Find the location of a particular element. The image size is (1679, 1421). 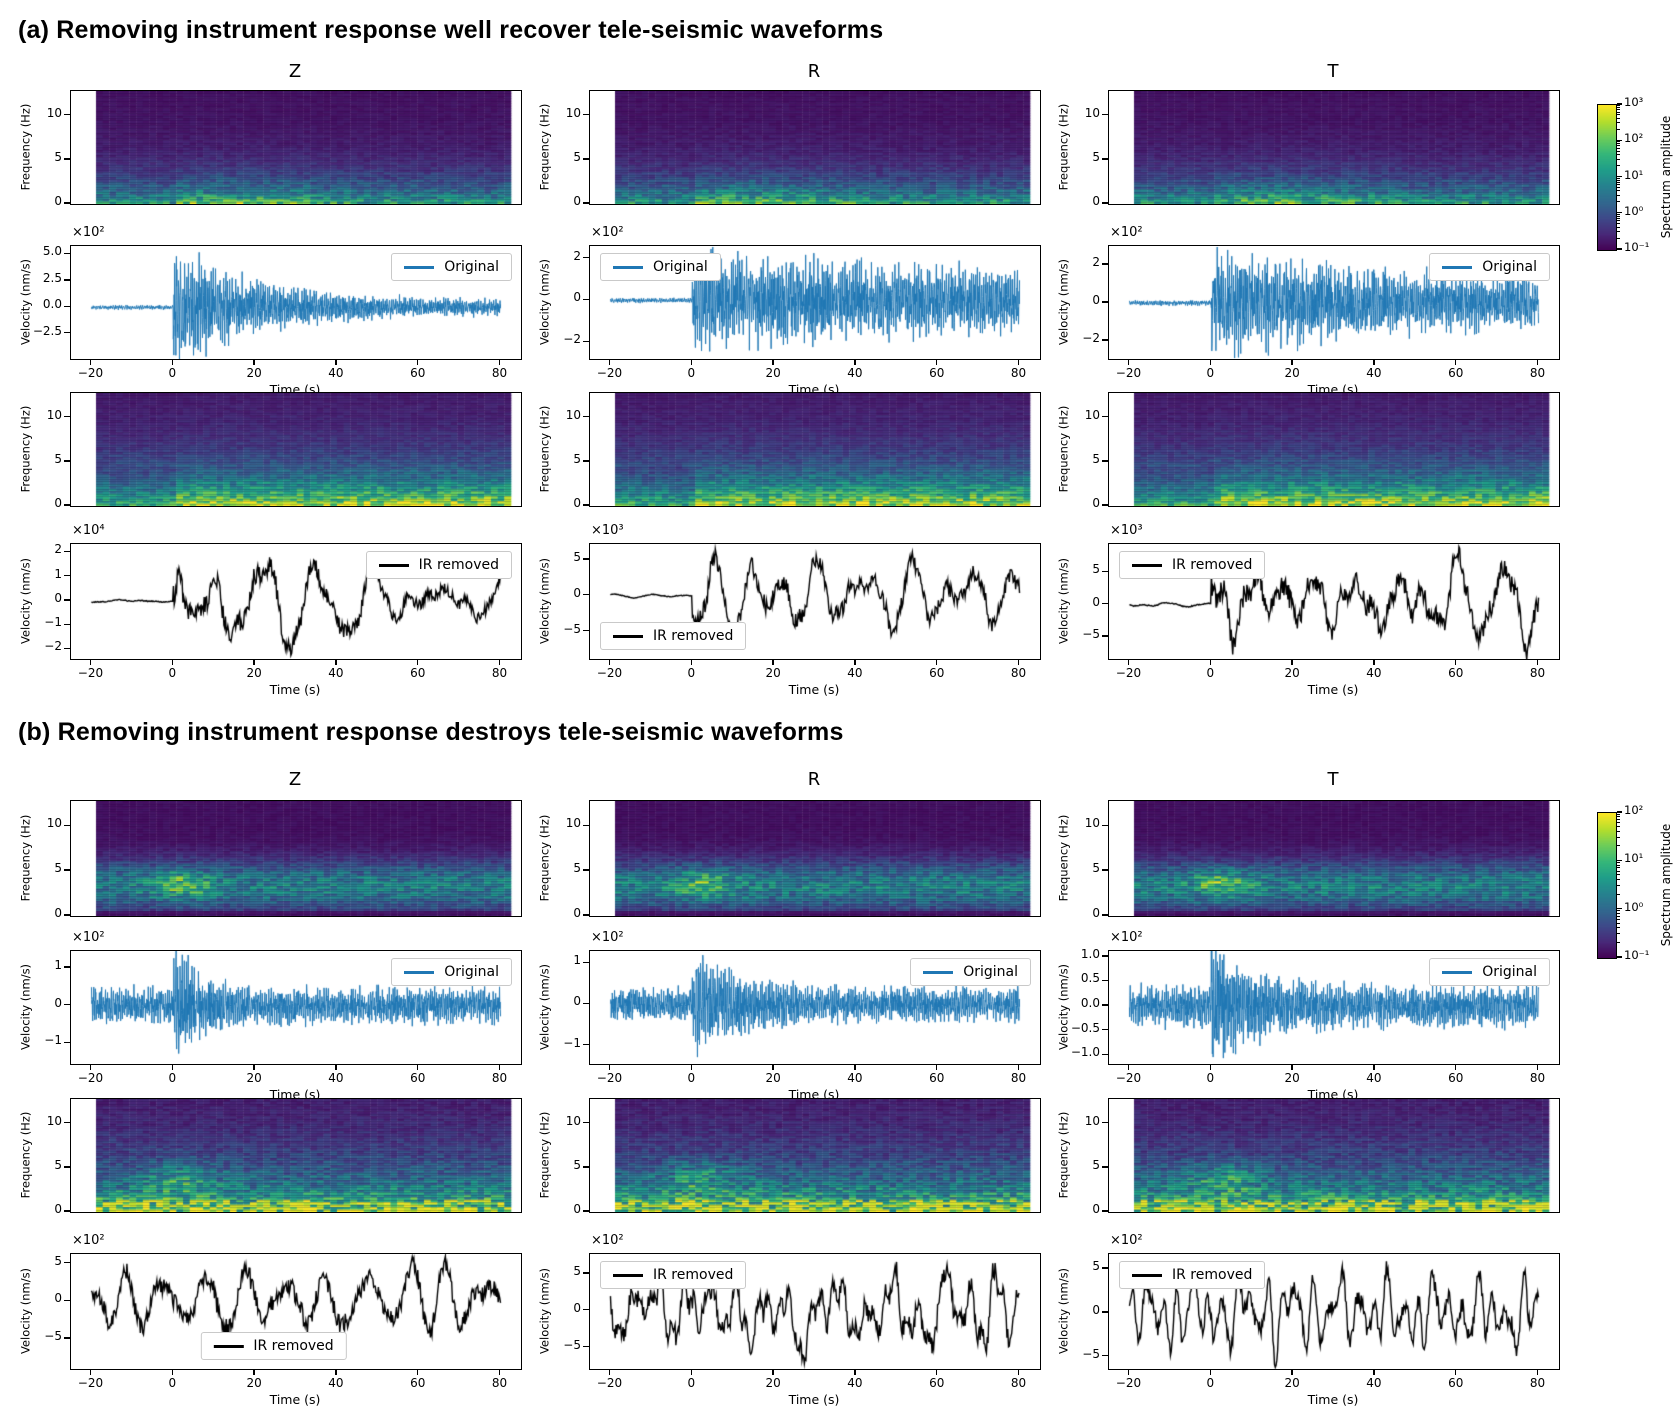

y-tick-label: 2 is located at coordinates (58, 549).